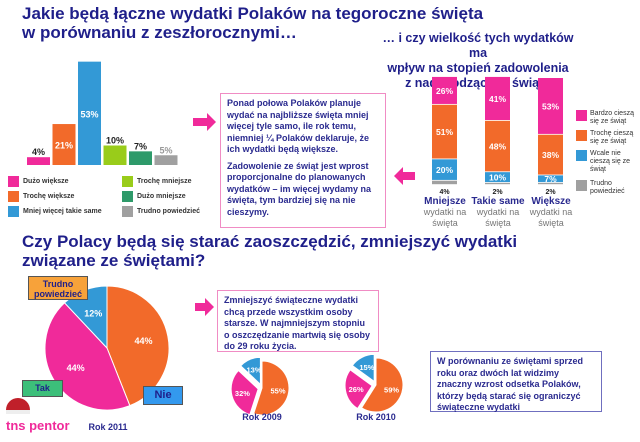 The width and height of the screenshot is (640, 442). I want to click on segment-label: 4%, so click(444, 192).